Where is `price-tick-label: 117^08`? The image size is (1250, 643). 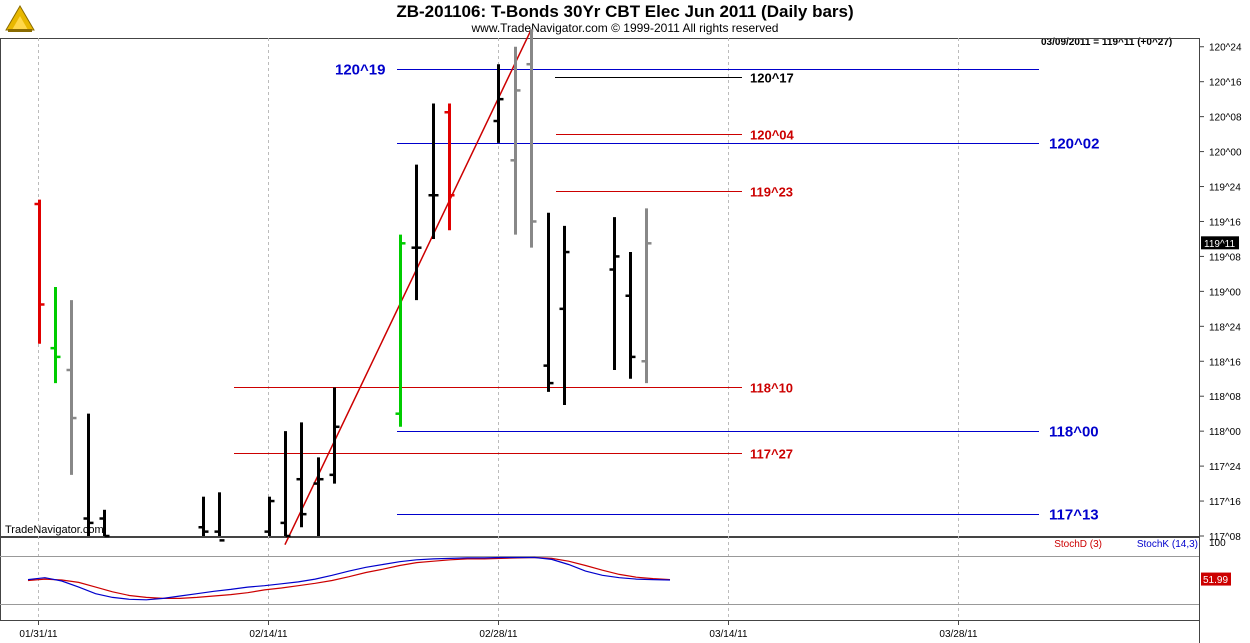
price-tick-label: 117^08 is located at coordinates (1225, 537).